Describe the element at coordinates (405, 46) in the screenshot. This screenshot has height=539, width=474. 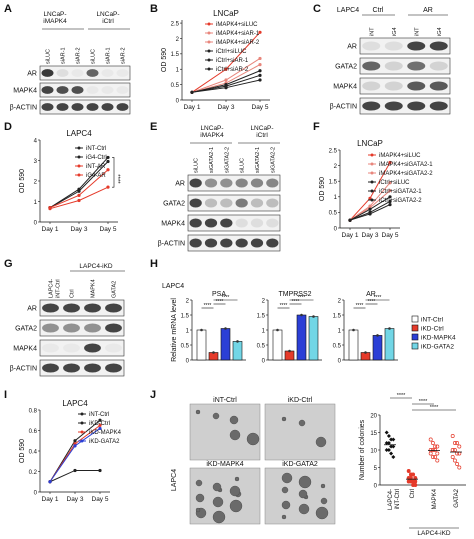
I see `blot-strip` at that location.